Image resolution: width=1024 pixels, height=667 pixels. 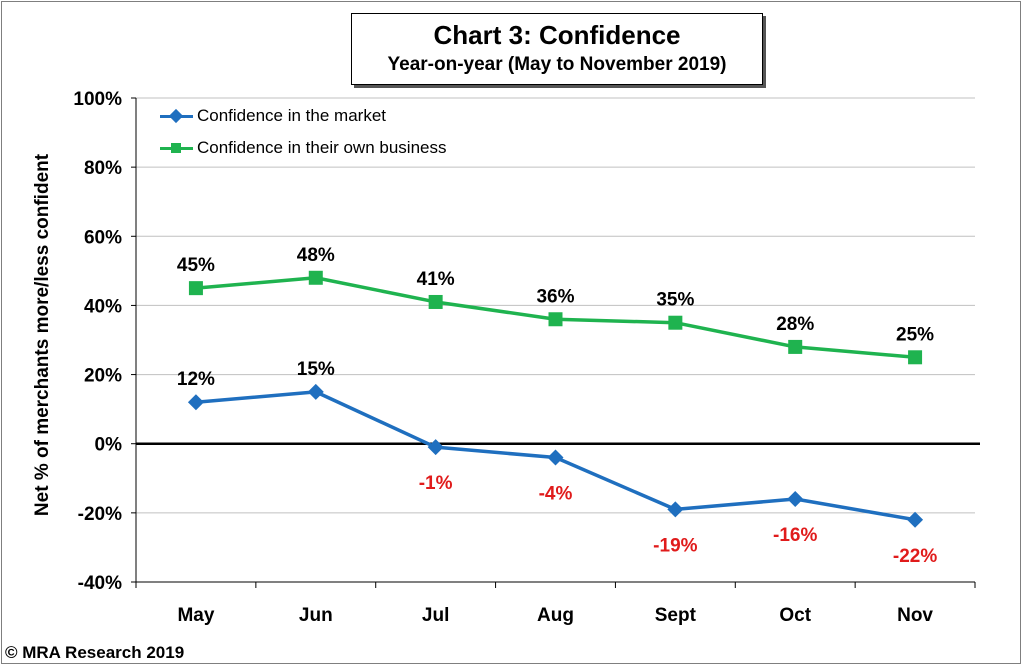 What do you see at coordinates (316, 255) in the screenshot?
I see `data-label: 48%` at bounding box center [316, 255].